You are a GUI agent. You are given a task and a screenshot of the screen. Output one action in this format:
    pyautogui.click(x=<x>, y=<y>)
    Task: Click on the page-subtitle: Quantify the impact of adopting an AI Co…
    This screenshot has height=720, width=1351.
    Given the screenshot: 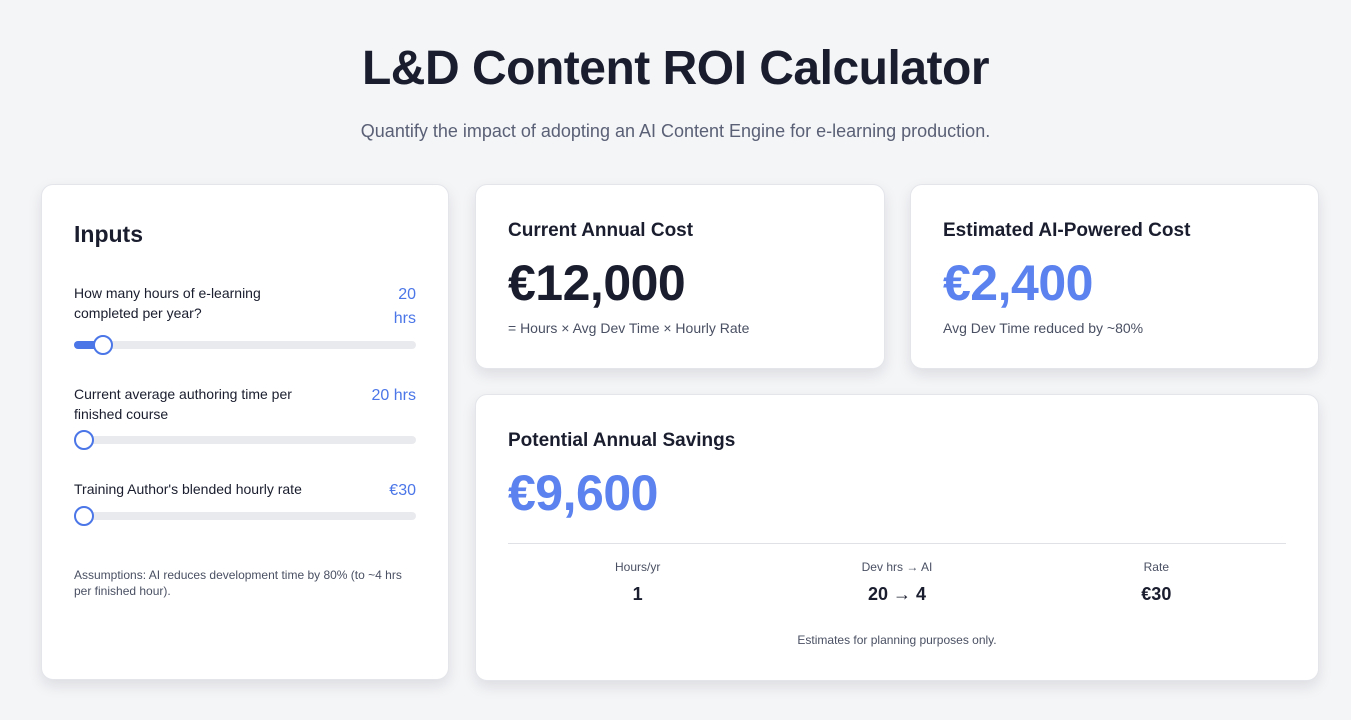 What is the action you would take?
    pyautogui.click(x=675, y=131)
    